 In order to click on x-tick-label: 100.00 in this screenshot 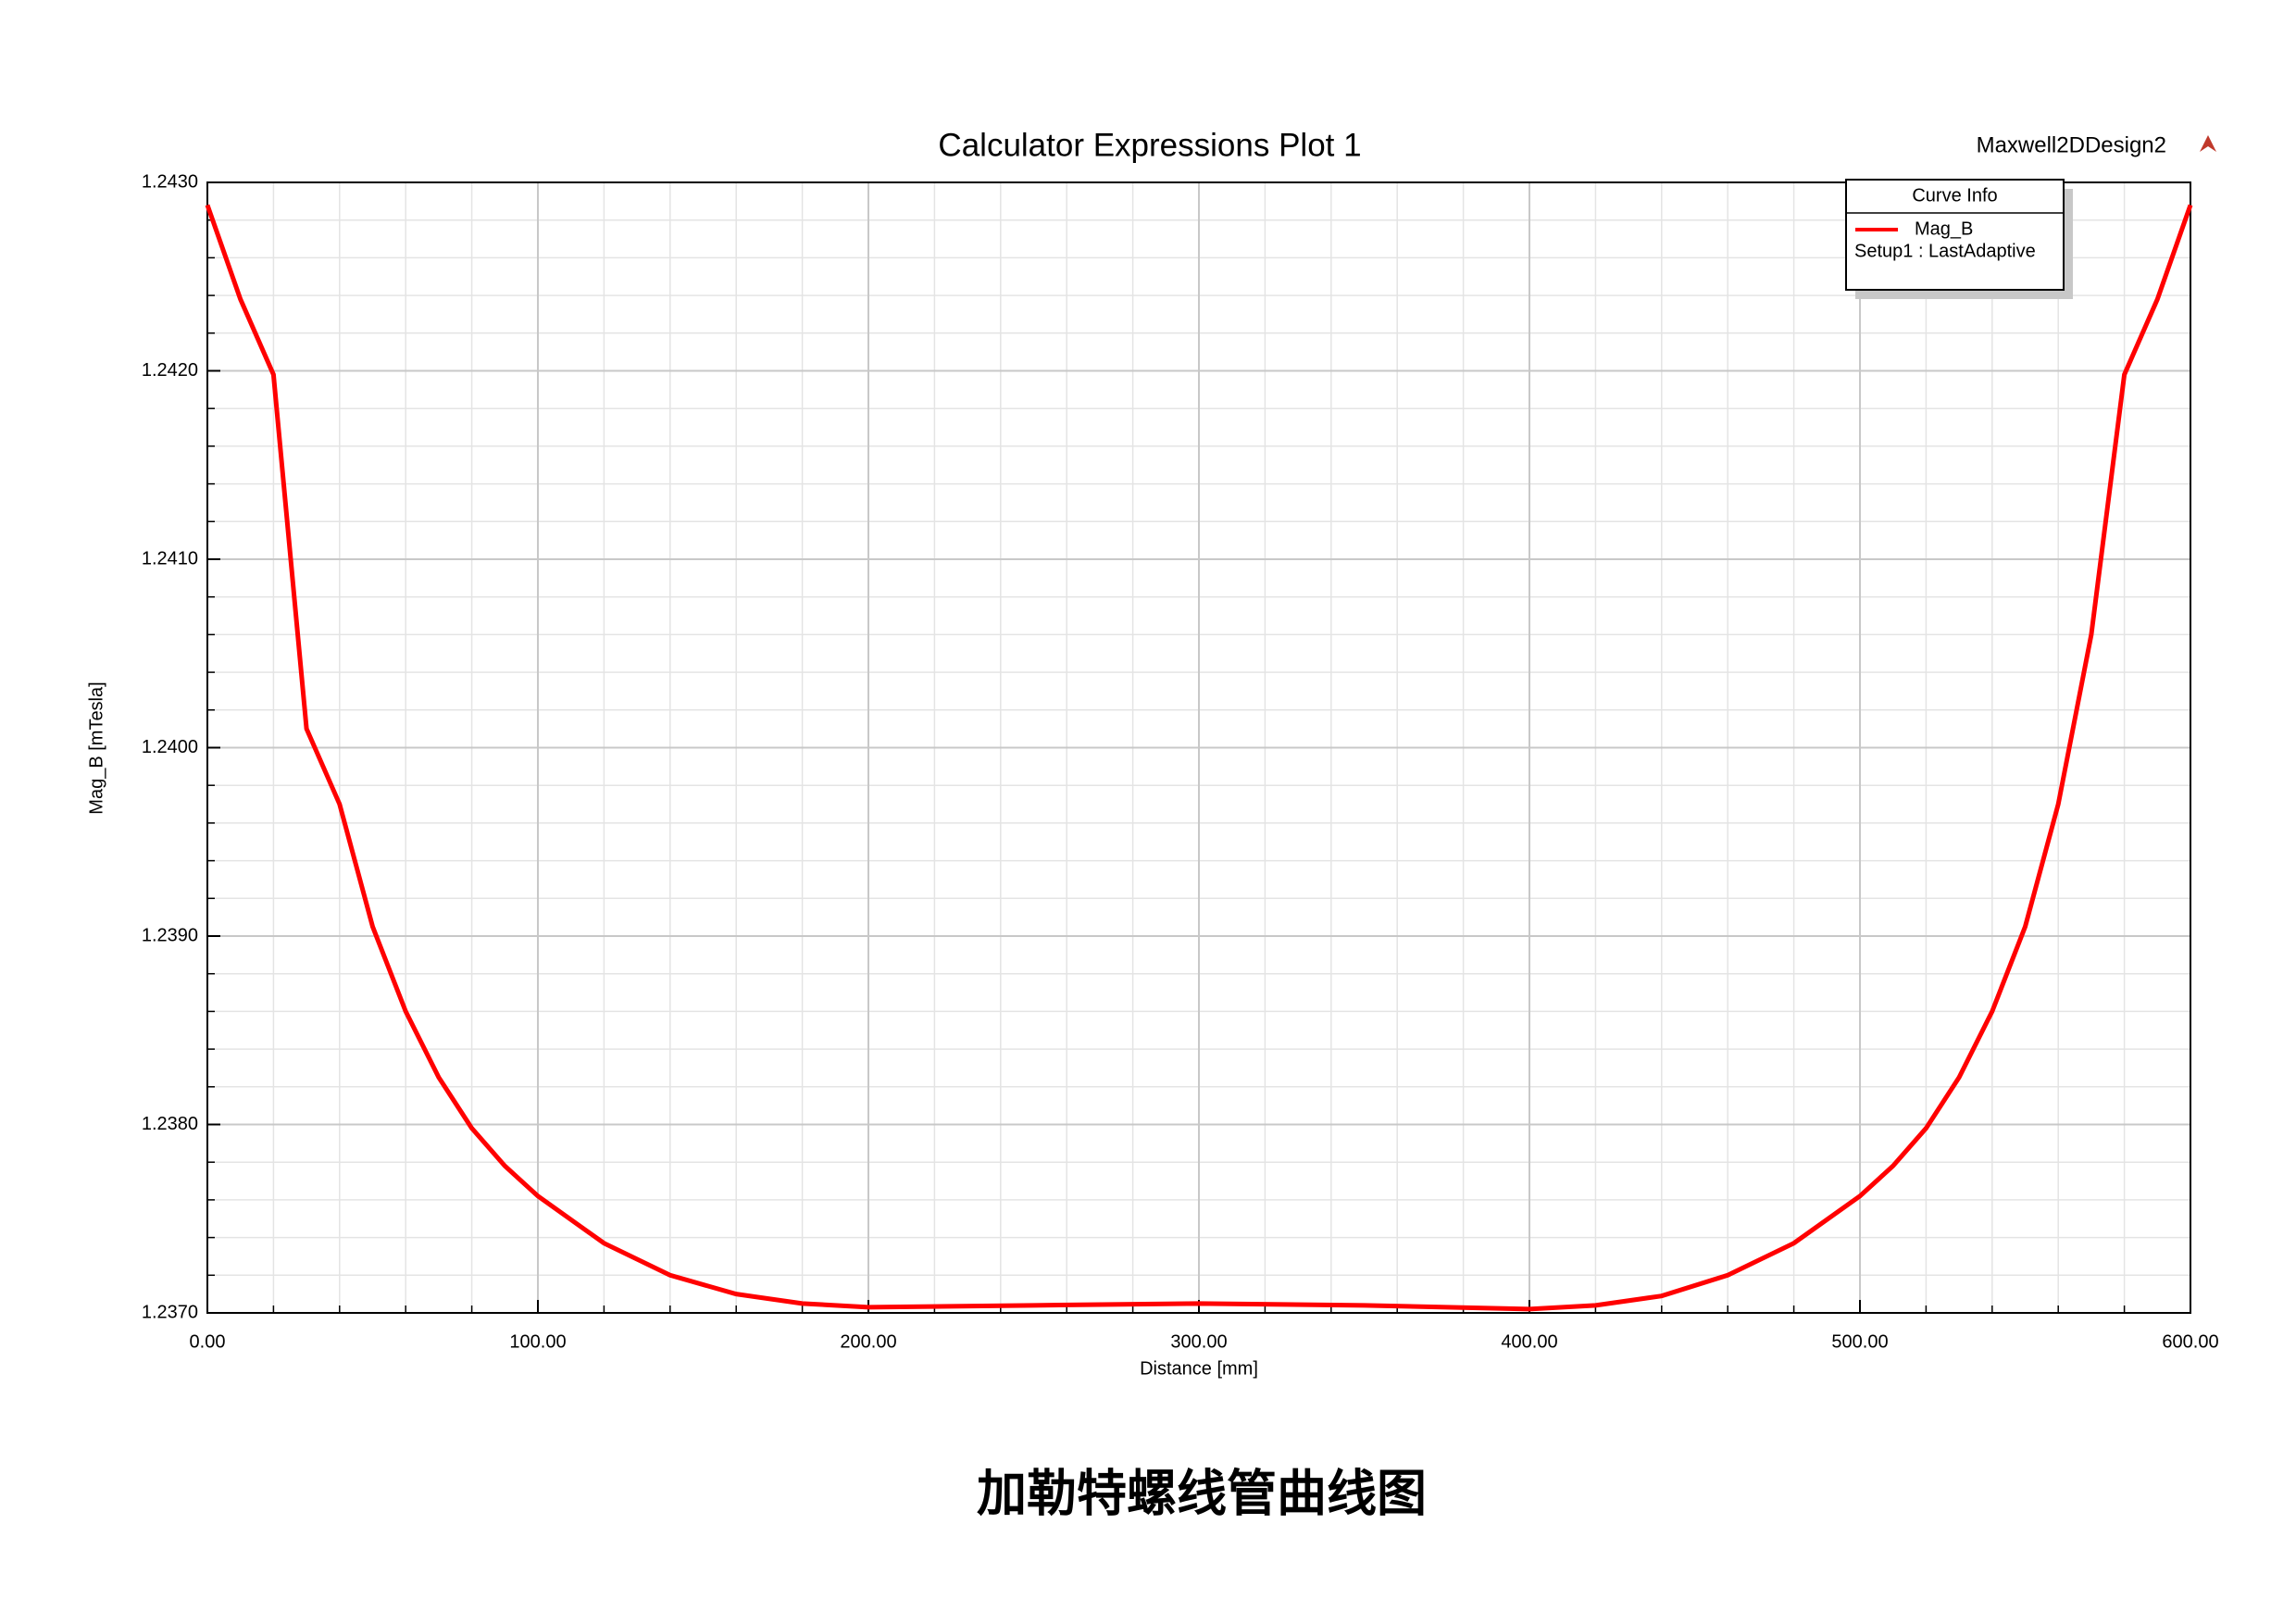, I will do `click(537, 1341)`.